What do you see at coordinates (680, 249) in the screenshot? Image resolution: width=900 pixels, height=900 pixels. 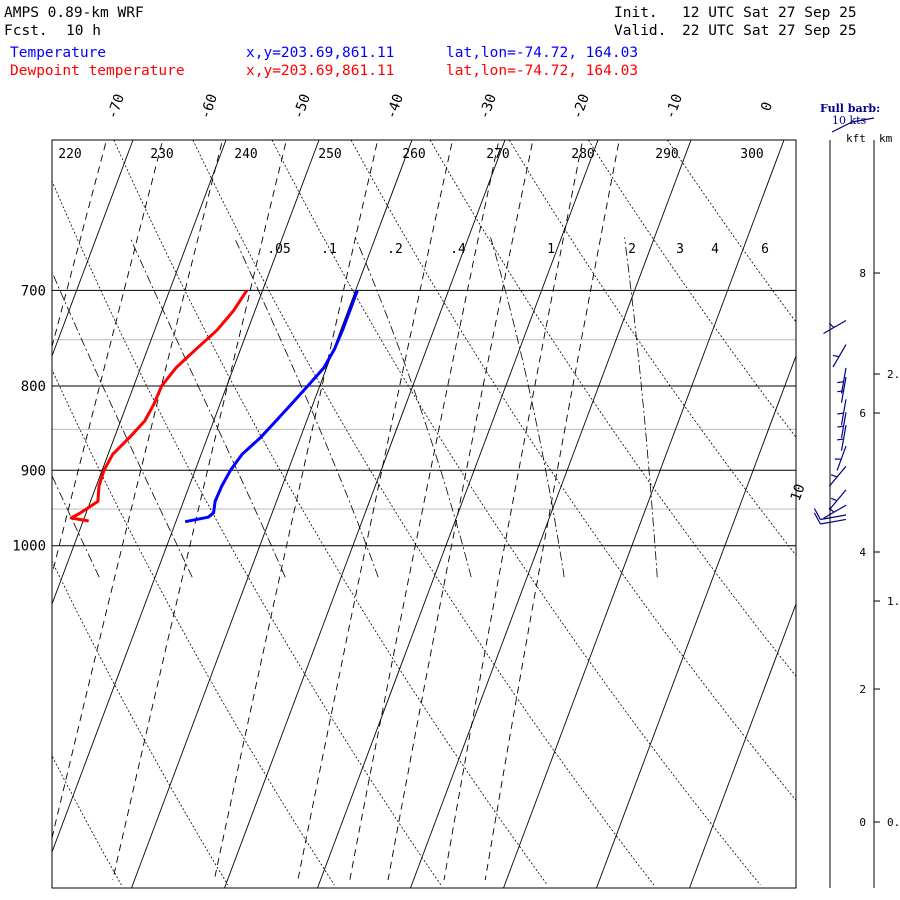 I see `mixing-ratio-label: 3` at bounding box center [680, 249].